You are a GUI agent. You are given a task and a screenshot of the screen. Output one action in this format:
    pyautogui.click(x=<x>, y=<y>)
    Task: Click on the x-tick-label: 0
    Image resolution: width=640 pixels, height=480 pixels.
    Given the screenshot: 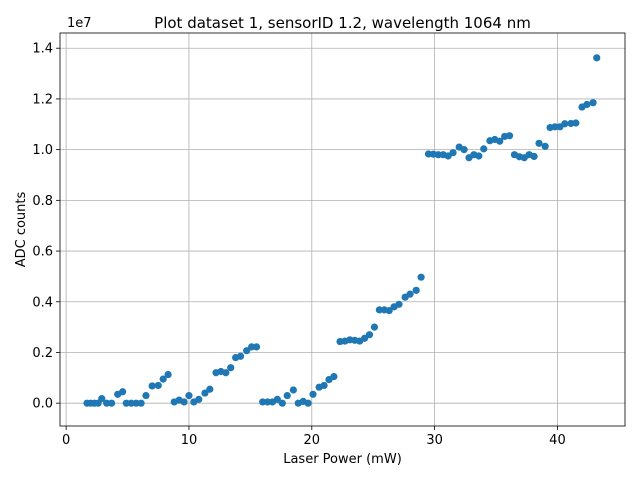 What is the action you would take?
    pyautogui.click(x=66, y=440)
    